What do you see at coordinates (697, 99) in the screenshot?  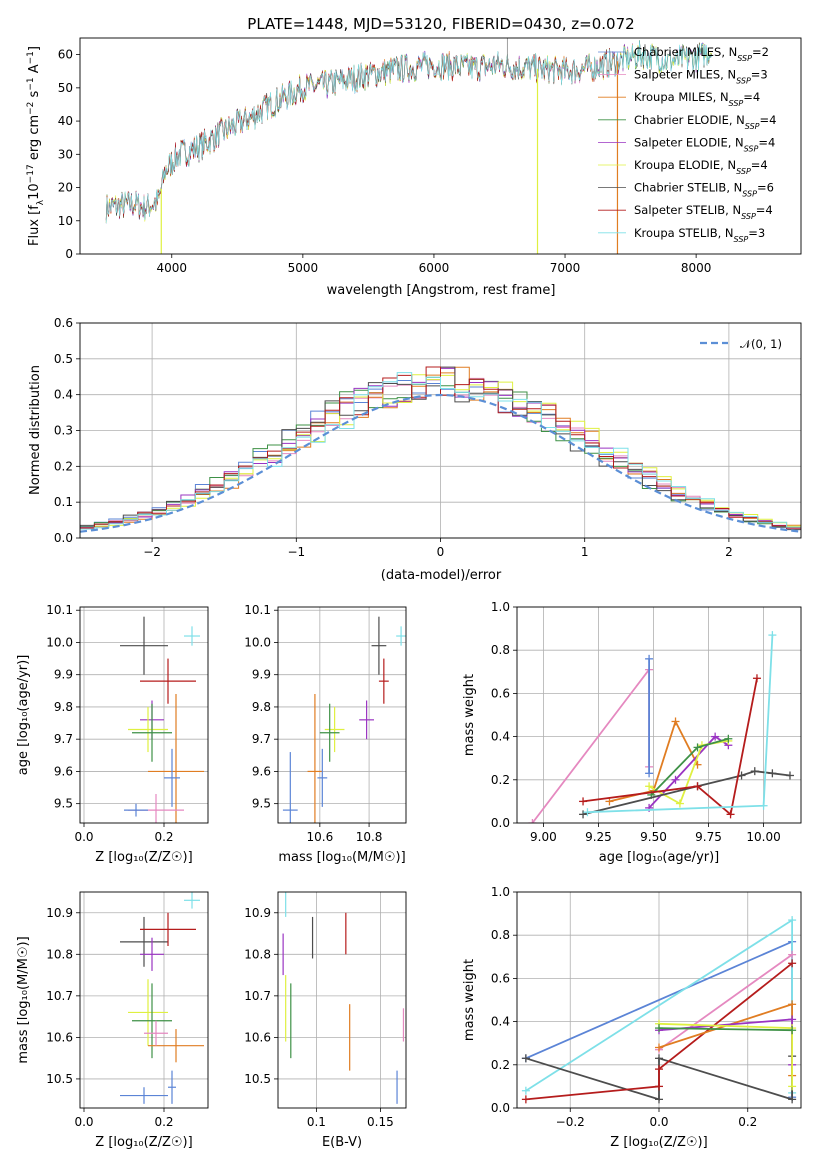 I see `legend-entry: Kroupa MILES, NSSP=4` at bounding box center [697, 99].